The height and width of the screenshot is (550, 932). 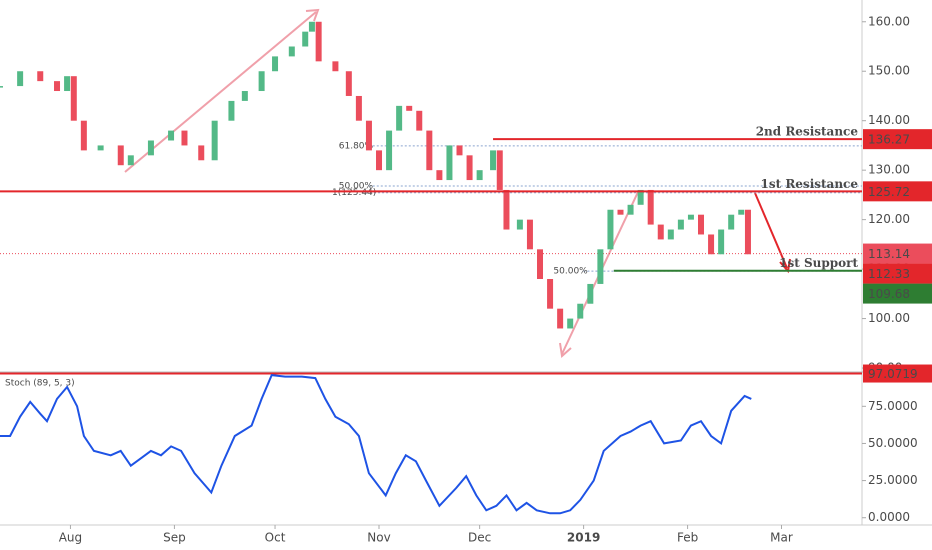 What do you see at coordinates (479, 538) in the screenshot?
I see `x-tick-label: Dec` at bounding box center [479, 538].